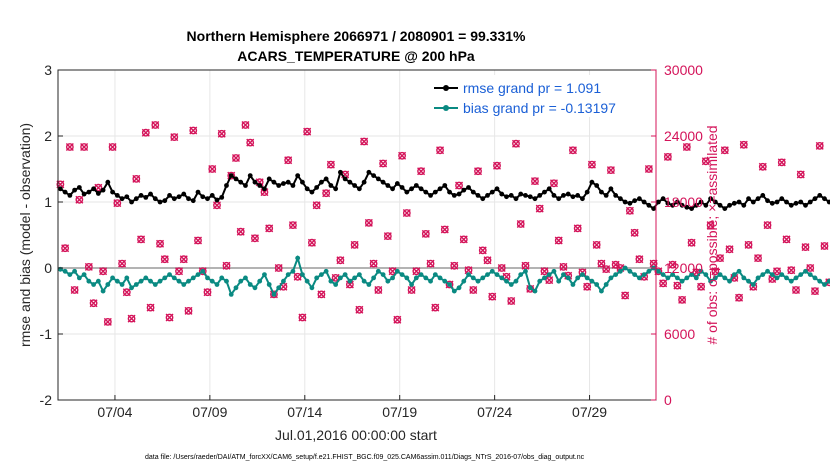  Describe the element at coordinates (48, 136) in the screenshot. I see `y-left-tick-label-4: 2` at that location.